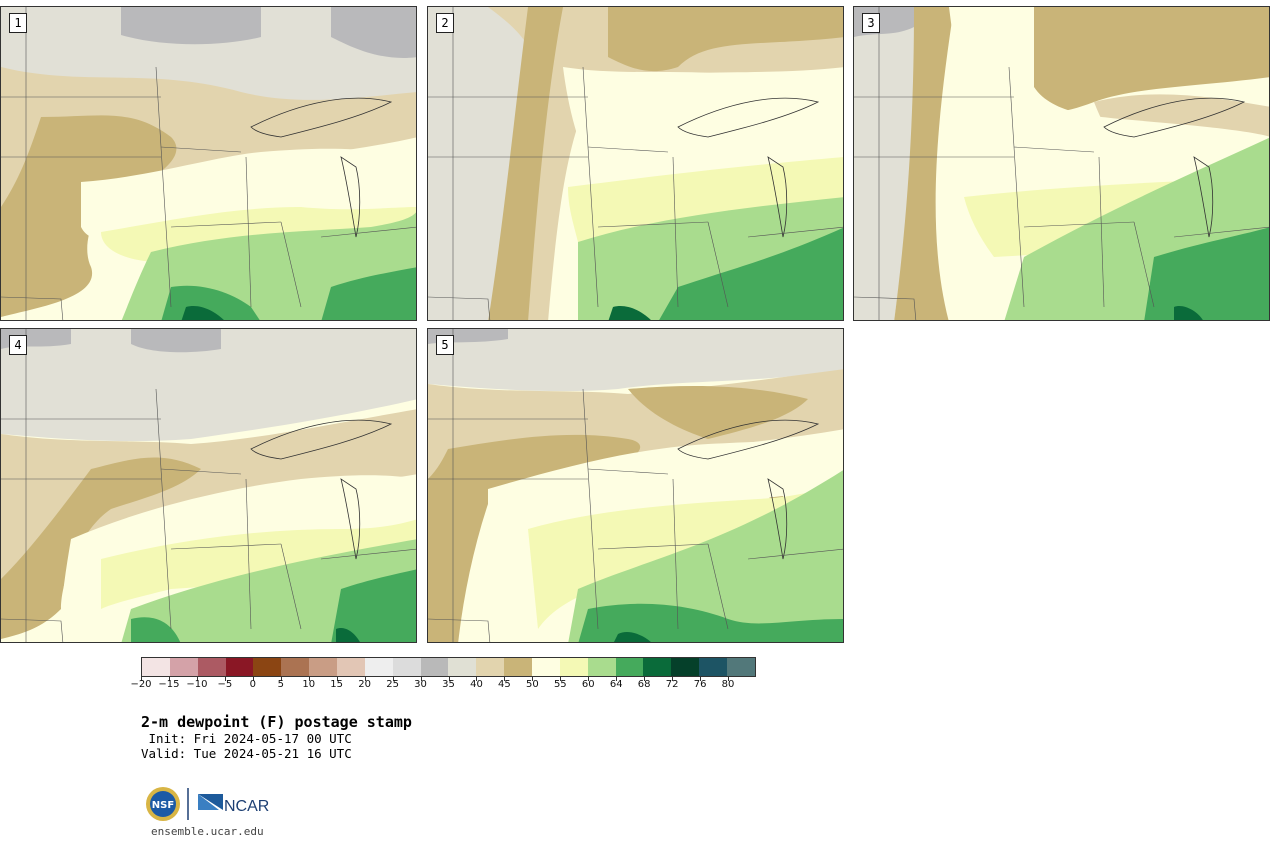  What do you see at coordinates (420, 684) in the screenshot?
I see `colorbar-tick-label: 30` at bounding box center [420, 684].